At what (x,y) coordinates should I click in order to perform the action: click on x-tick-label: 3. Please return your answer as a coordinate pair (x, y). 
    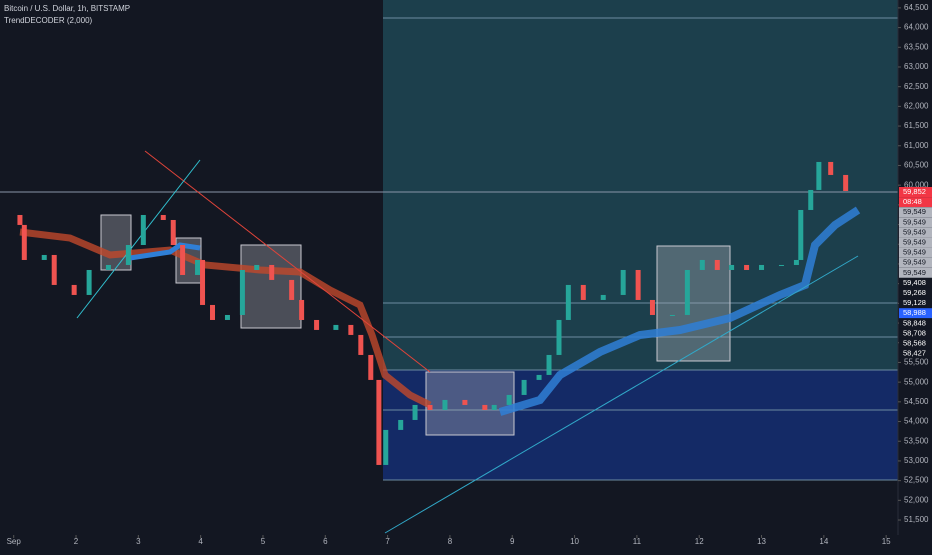
    Looking at the image, I should click on (138, 541).